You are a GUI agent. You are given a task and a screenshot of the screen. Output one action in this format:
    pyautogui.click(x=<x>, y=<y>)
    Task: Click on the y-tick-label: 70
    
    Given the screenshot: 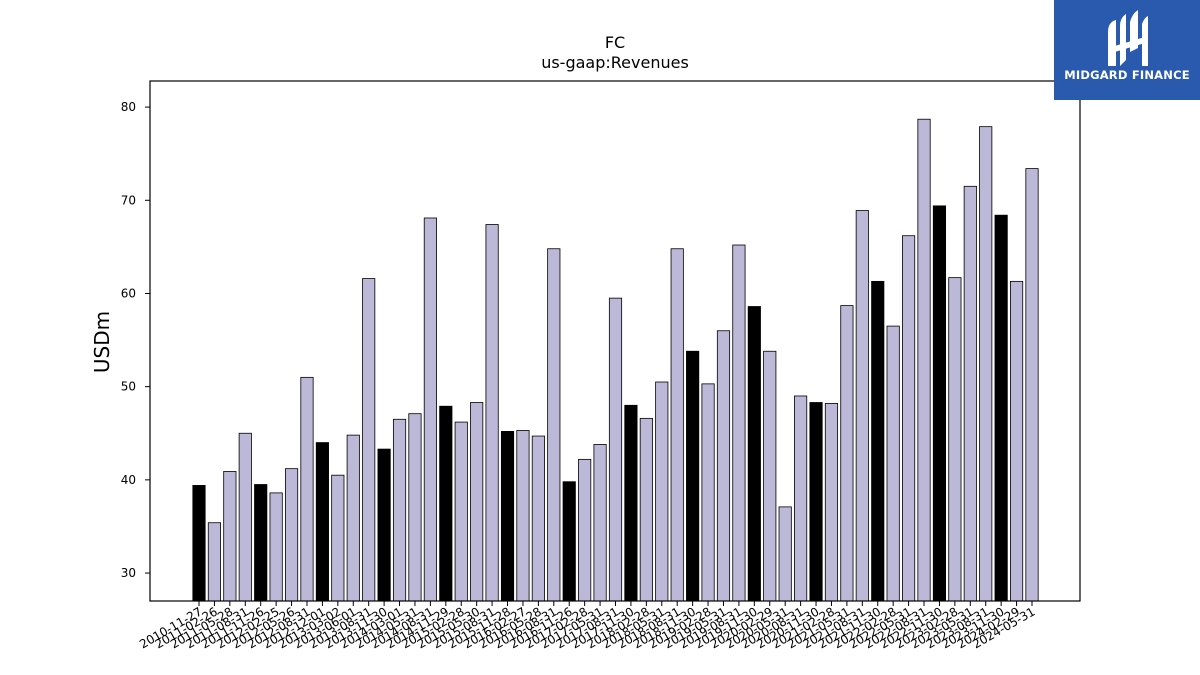 What is the action you would take?
    pyautogui.click(x=128, y=200)
    